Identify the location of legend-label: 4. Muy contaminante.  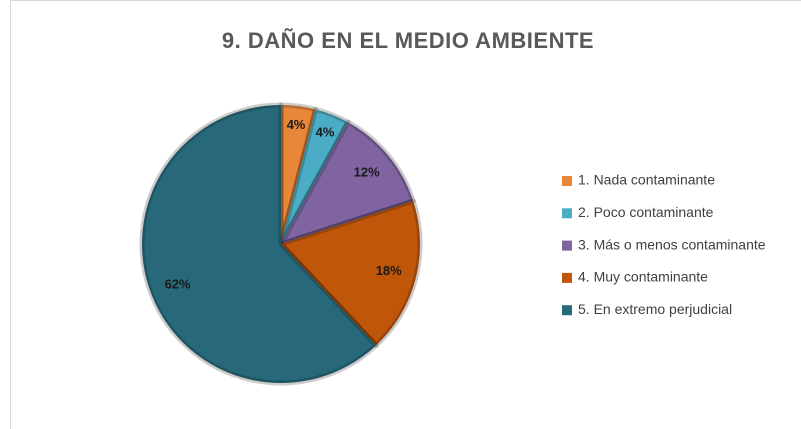
(643, 277).